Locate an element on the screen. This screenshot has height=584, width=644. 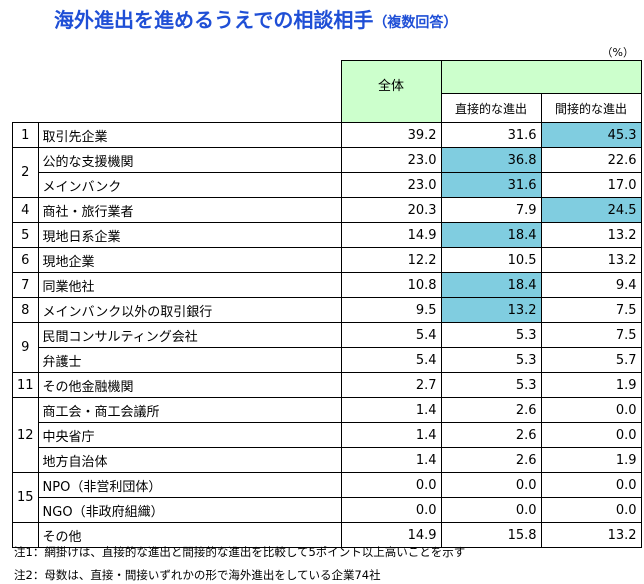
partner-name: 弁護士 is located at coordinates (189, 360).